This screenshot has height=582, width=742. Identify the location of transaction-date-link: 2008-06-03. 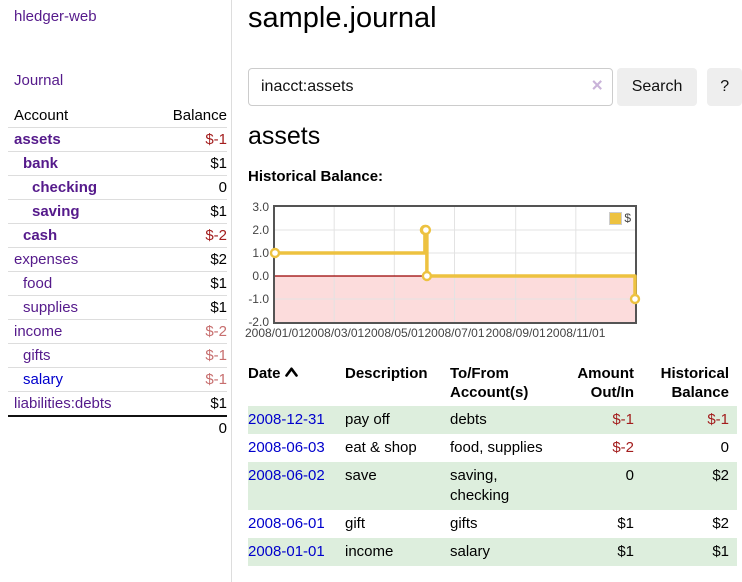
(286, 447).